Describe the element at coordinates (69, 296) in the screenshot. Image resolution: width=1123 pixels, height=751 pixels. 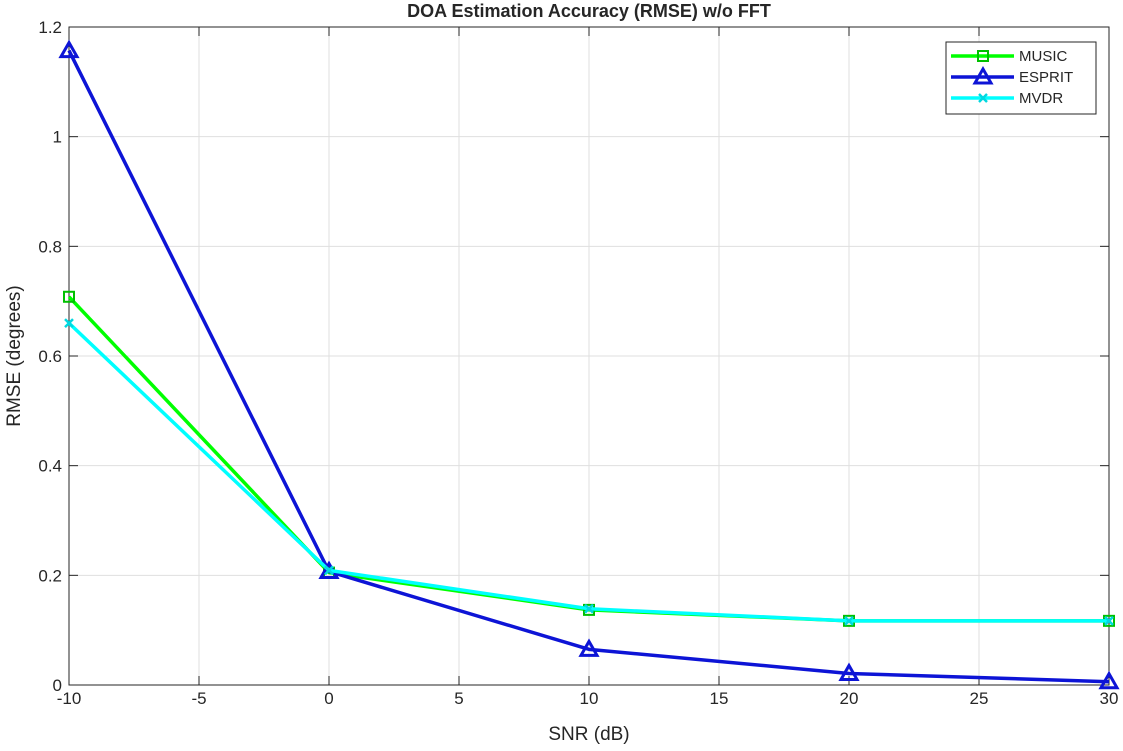
I see `data-point-music` at that location.